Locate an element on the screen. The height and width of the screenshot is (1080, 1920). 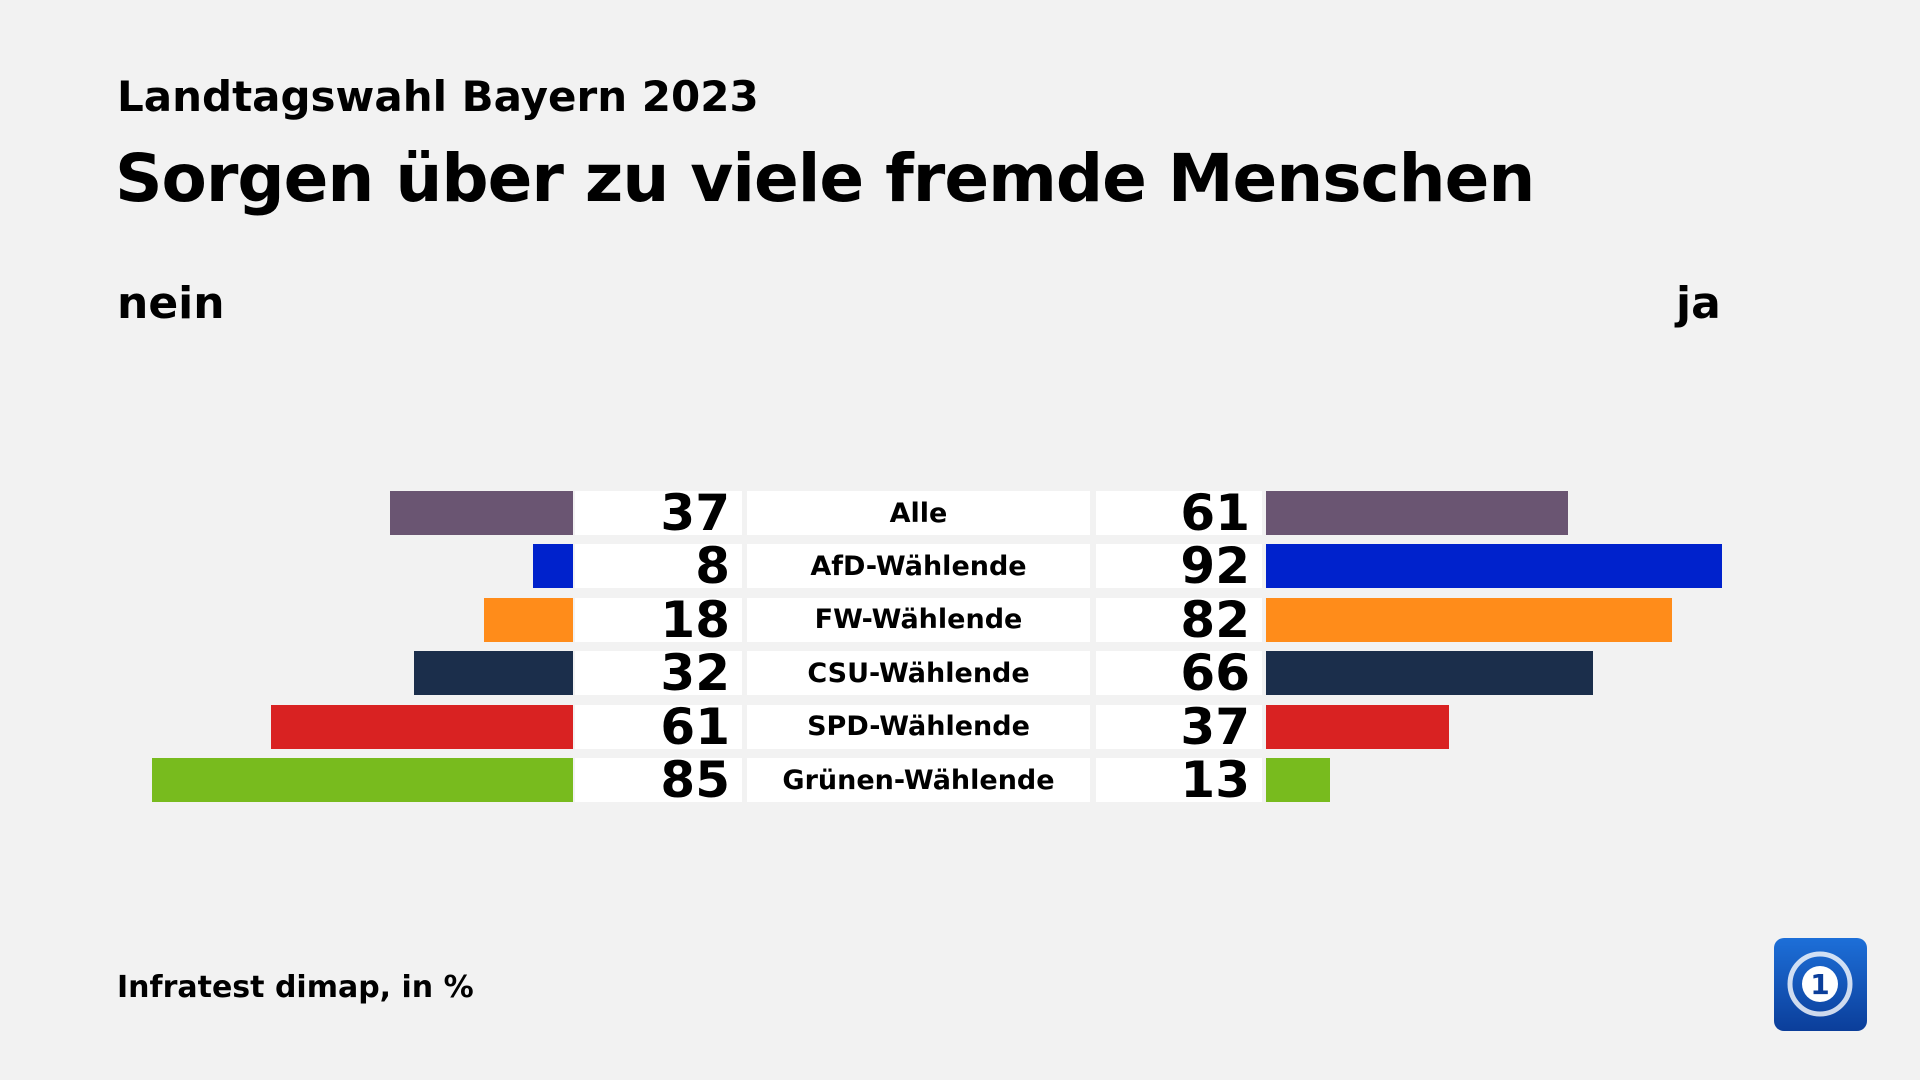
ard-logo-icon: 1 is located at coordinates (1820, 984).